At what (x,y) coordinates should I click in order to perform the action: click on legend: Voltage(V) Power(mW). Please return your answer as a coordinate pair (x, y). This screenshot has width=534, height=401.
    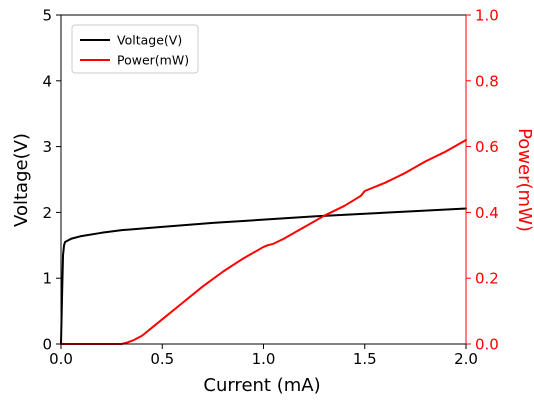
    Looking at the image, I should click on (135, 49).